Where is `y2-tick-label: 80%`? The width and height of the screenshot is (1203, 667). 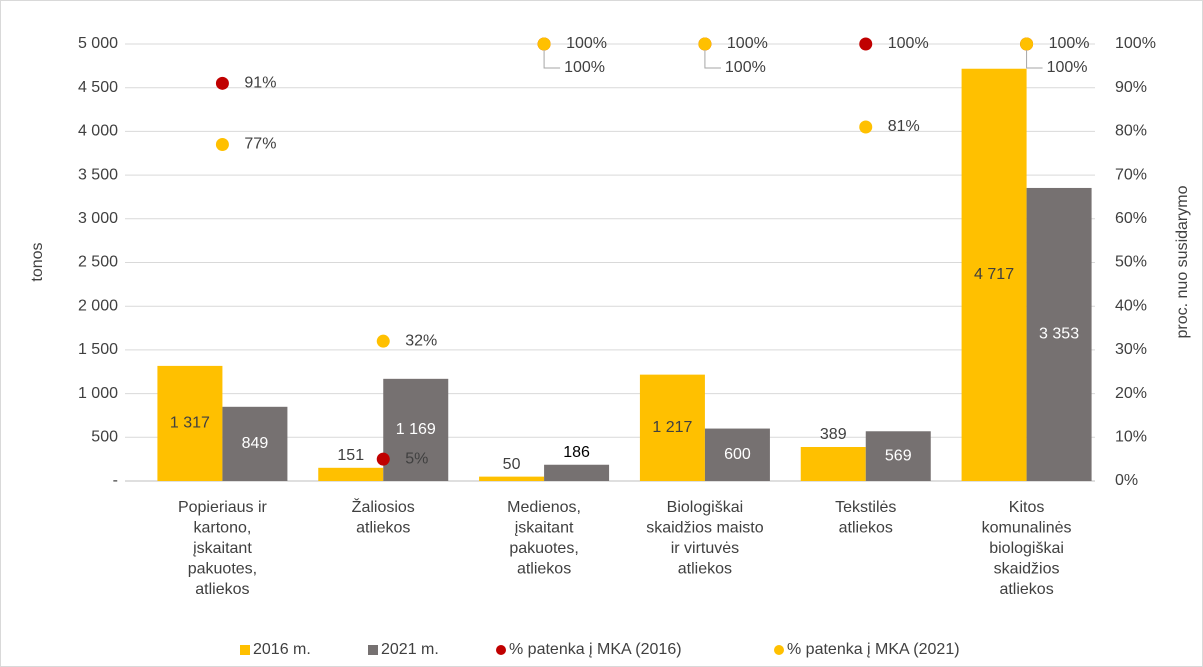 y2-tick-label: 80% is located at coordinates (1131, 131).